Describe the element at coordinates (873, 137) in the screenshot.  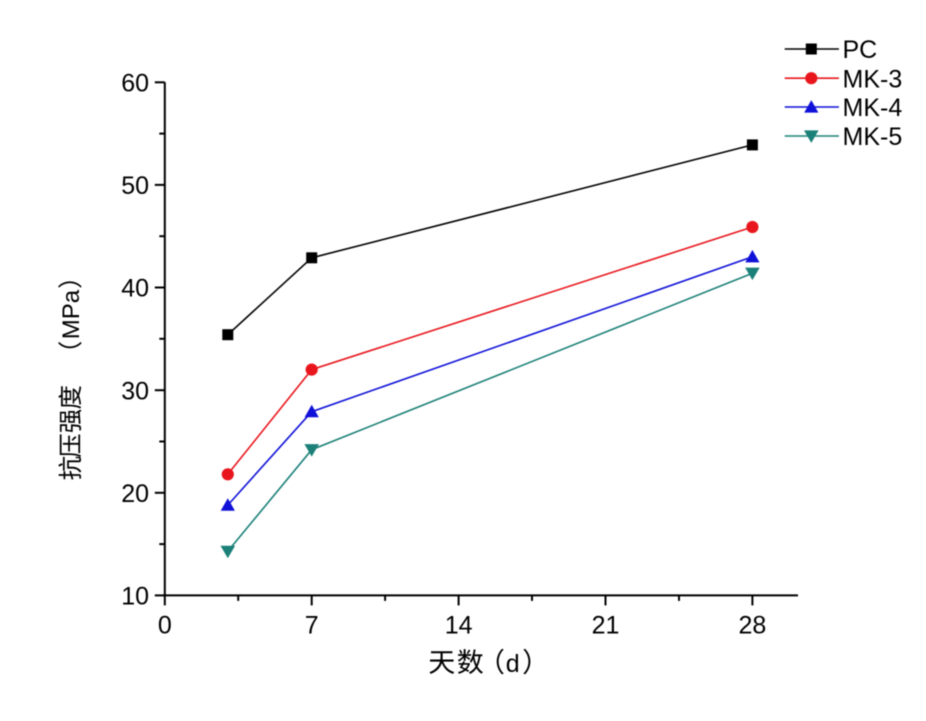
I see `svg-text: MK-5` at that location.